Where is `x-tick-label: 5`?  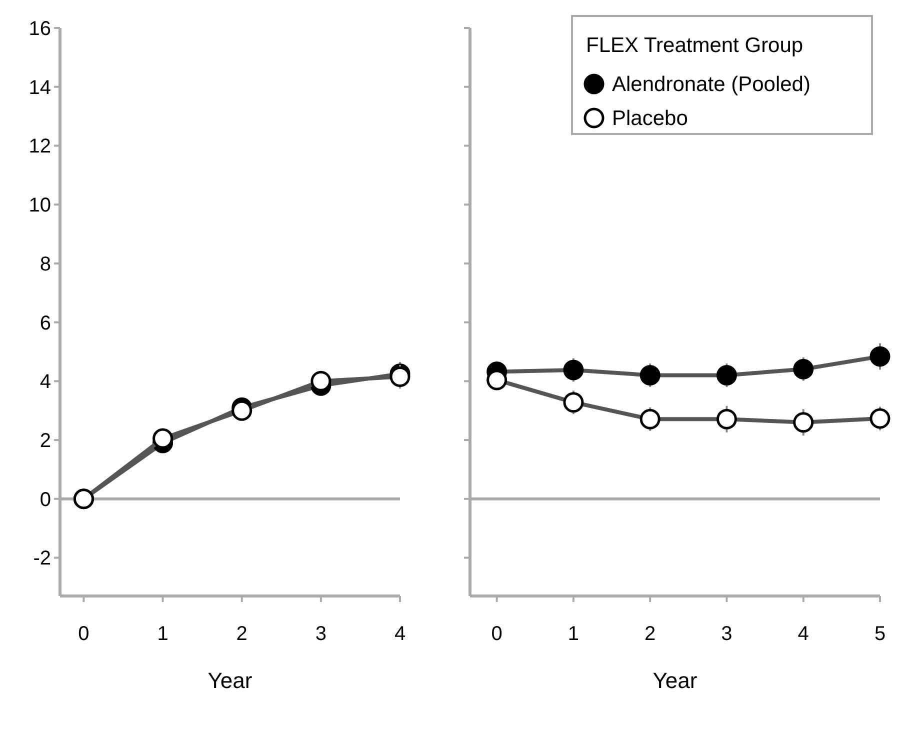 x-tick-label: 5 is located at coordinates (880, 634).